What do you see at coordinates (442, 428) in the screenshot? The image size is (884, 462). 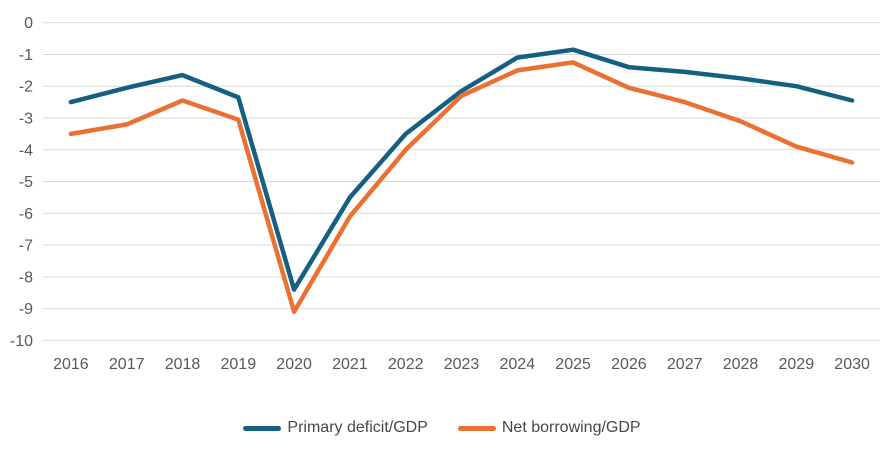 I see `chart-legend: Primary deficit/GDP Net borrowing/GDP` at bounding box center [442, 428].